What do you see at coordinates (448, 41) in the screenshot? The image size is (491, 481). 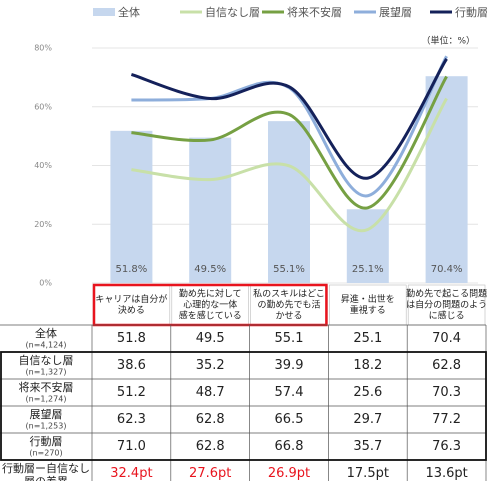 I see `unit-note: （単位：%）` at bounding box center [448, 41].